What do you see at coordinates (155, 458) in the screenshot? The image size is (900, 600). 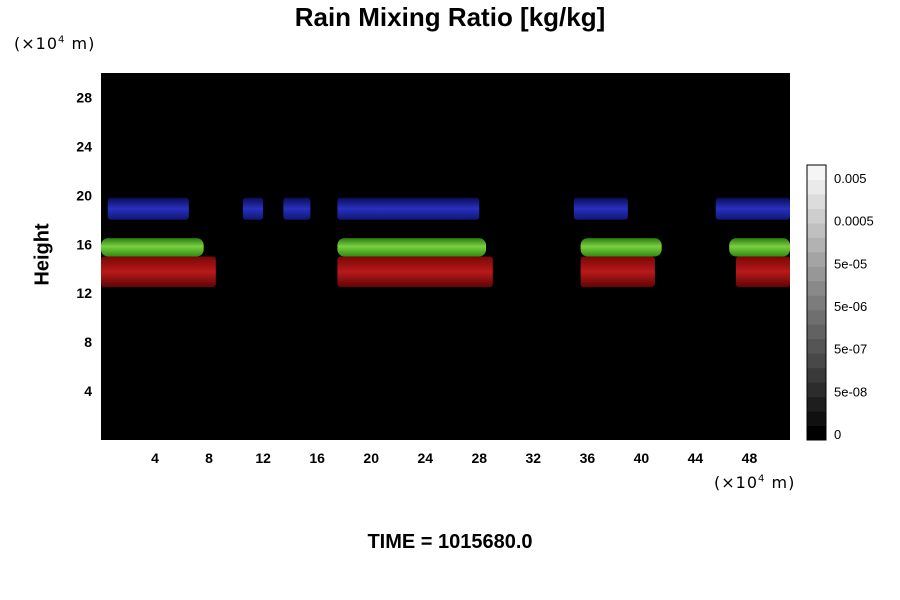 I see `x-tick-label: 4` at bounding box center [155, 458].